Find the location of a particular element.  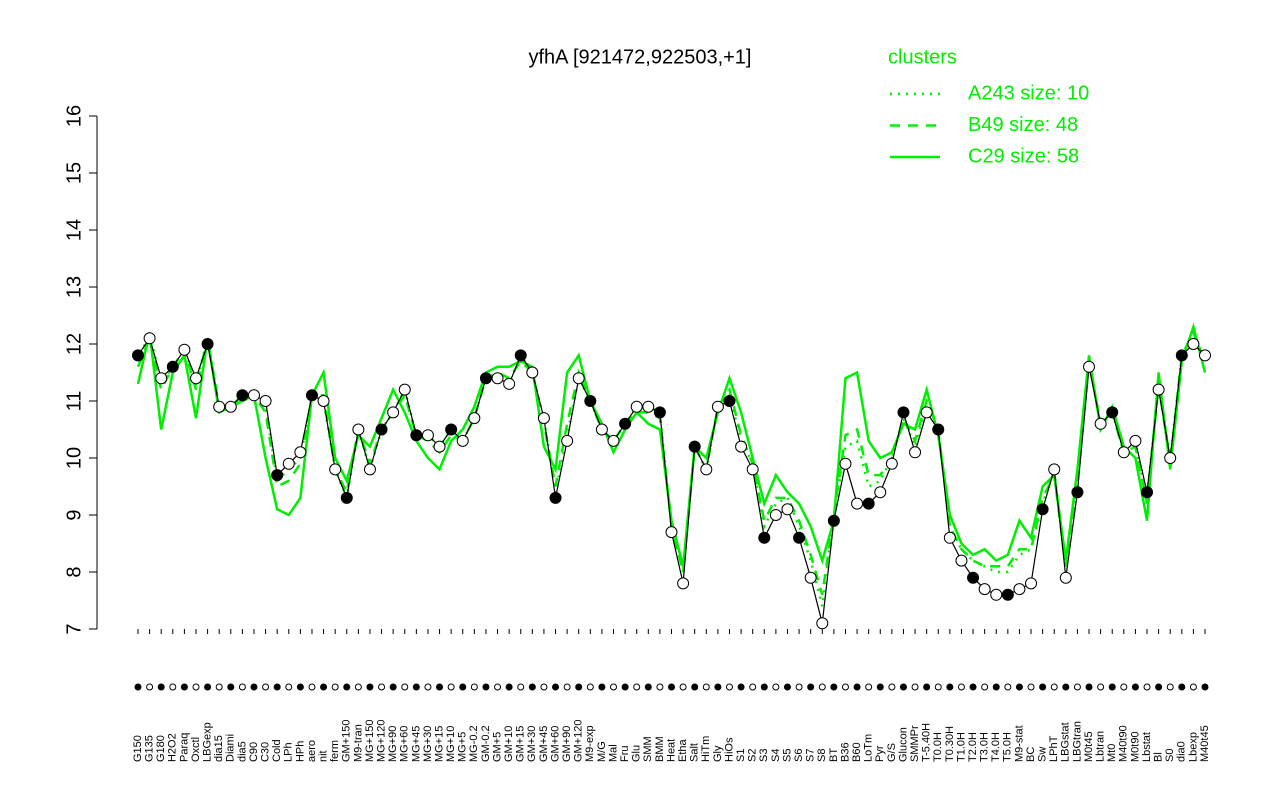

x-tick-label: G135 is located at coordinates (150, 748).